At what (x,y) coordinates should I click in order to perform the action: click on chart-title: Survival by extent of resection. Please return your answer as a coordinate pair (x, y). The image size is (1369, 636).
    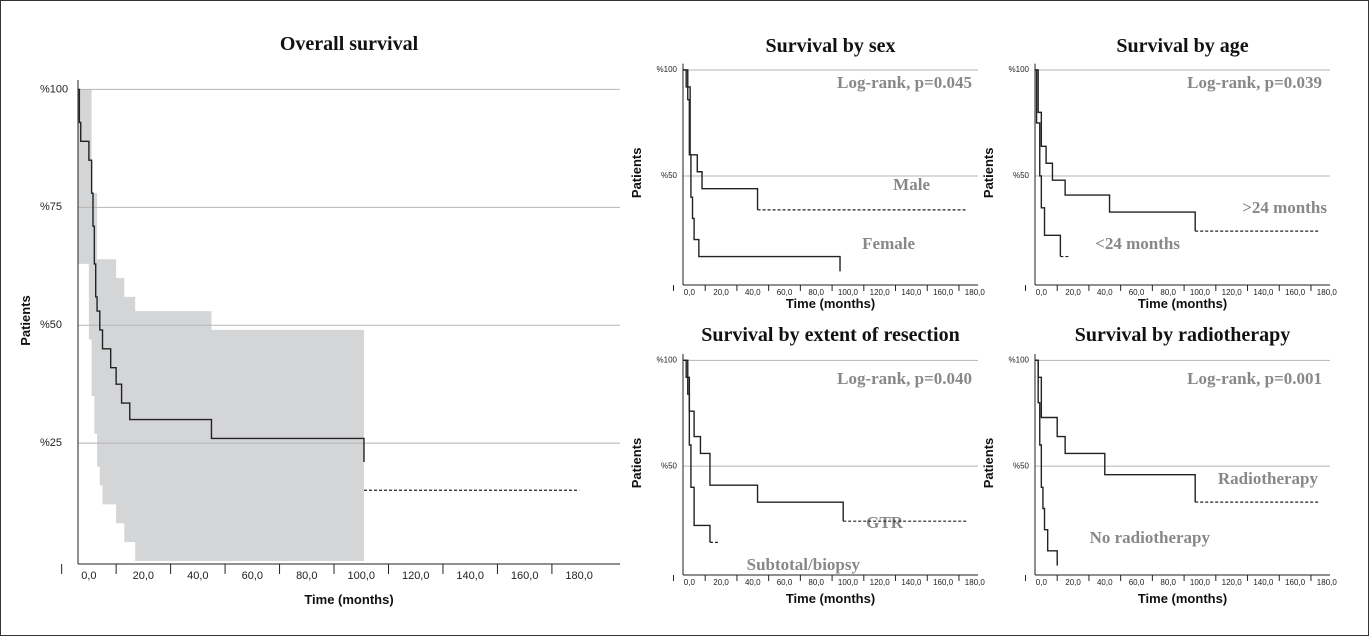
    Looking at the image, I should click on (830, 335).